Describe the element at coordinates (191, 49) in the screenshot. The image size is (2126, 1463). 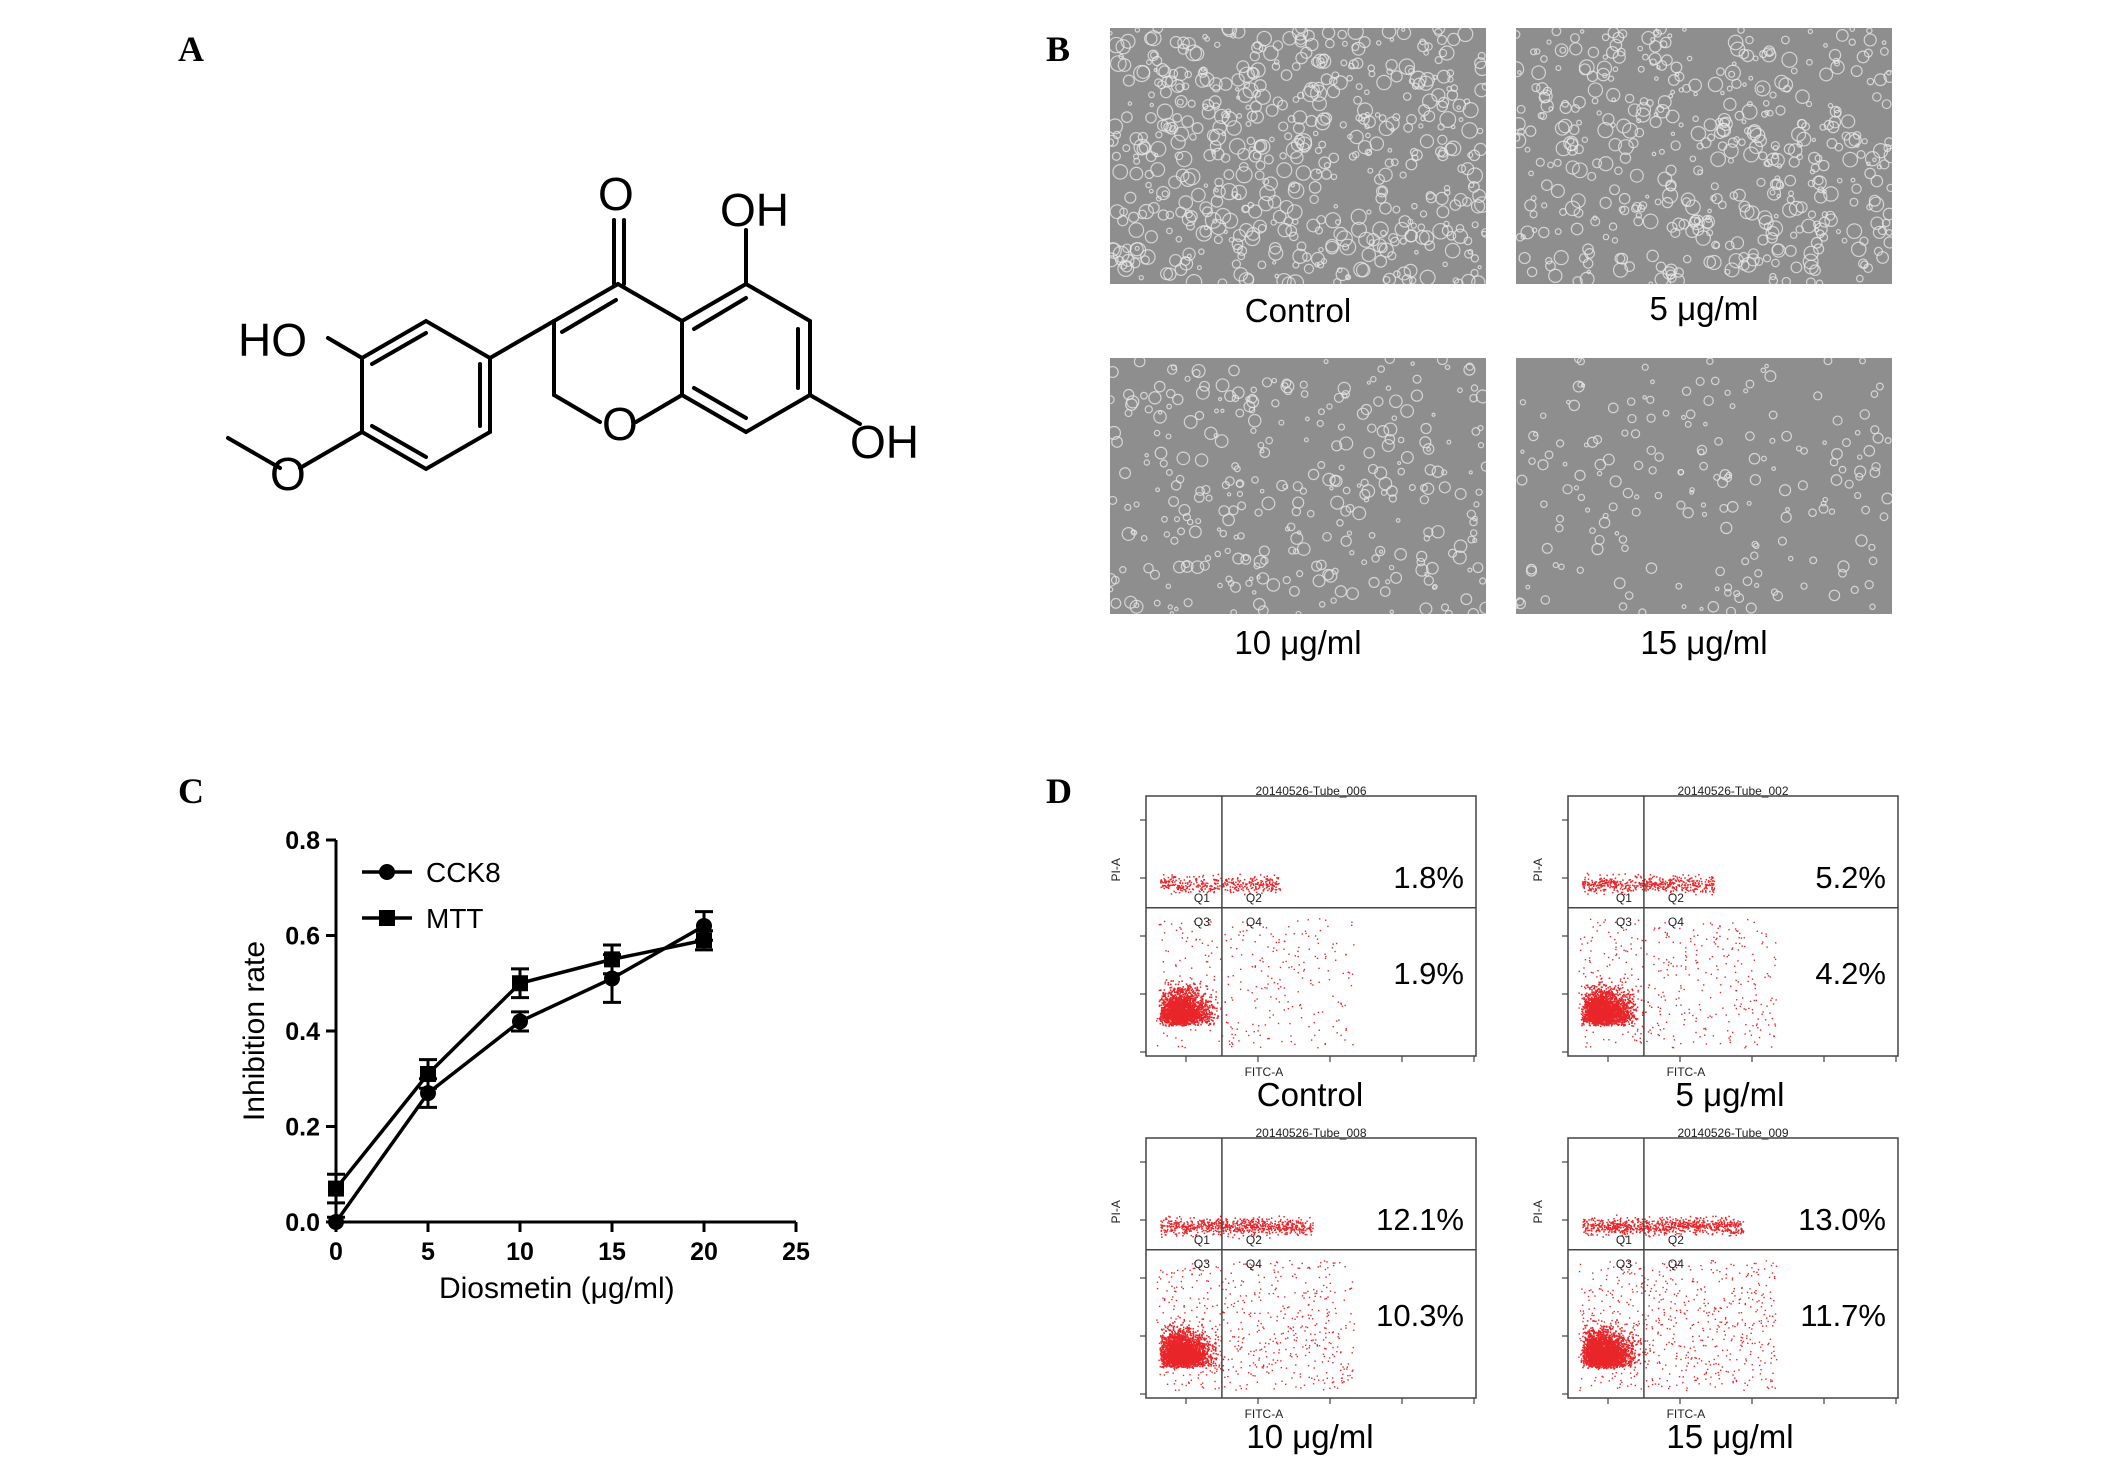
I see `panel-letter-a: A` at that location.